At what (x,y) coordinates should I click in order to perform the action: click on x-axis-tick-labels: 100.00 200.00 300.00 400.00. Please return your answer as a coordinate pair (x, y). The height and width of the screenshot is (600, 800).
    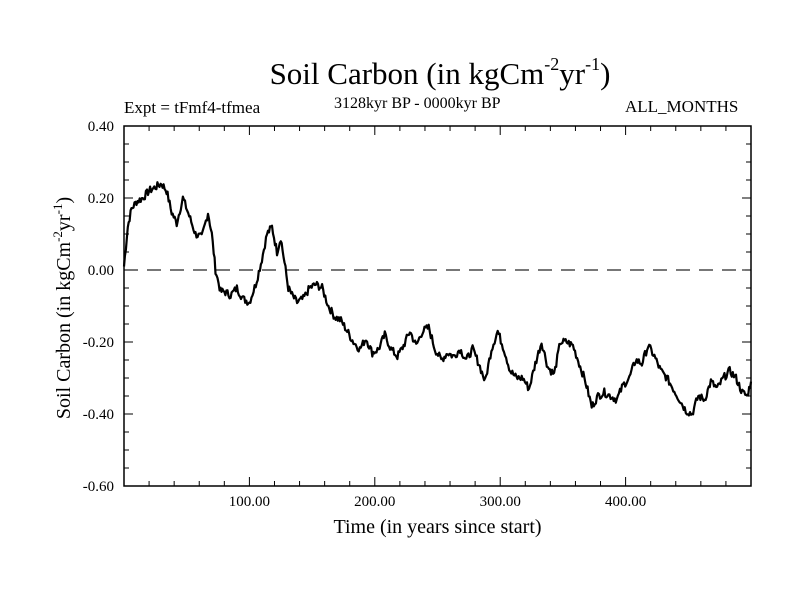
    Looking at the image, I should click on (437, 502).